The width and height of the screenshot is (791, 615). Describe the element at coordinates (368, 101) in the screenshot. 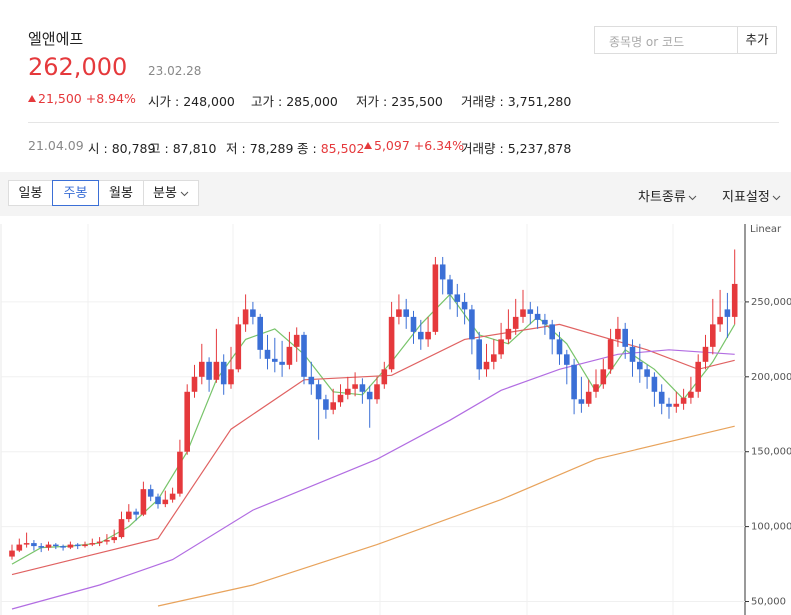

I see `stat-label: 저가` at that location.